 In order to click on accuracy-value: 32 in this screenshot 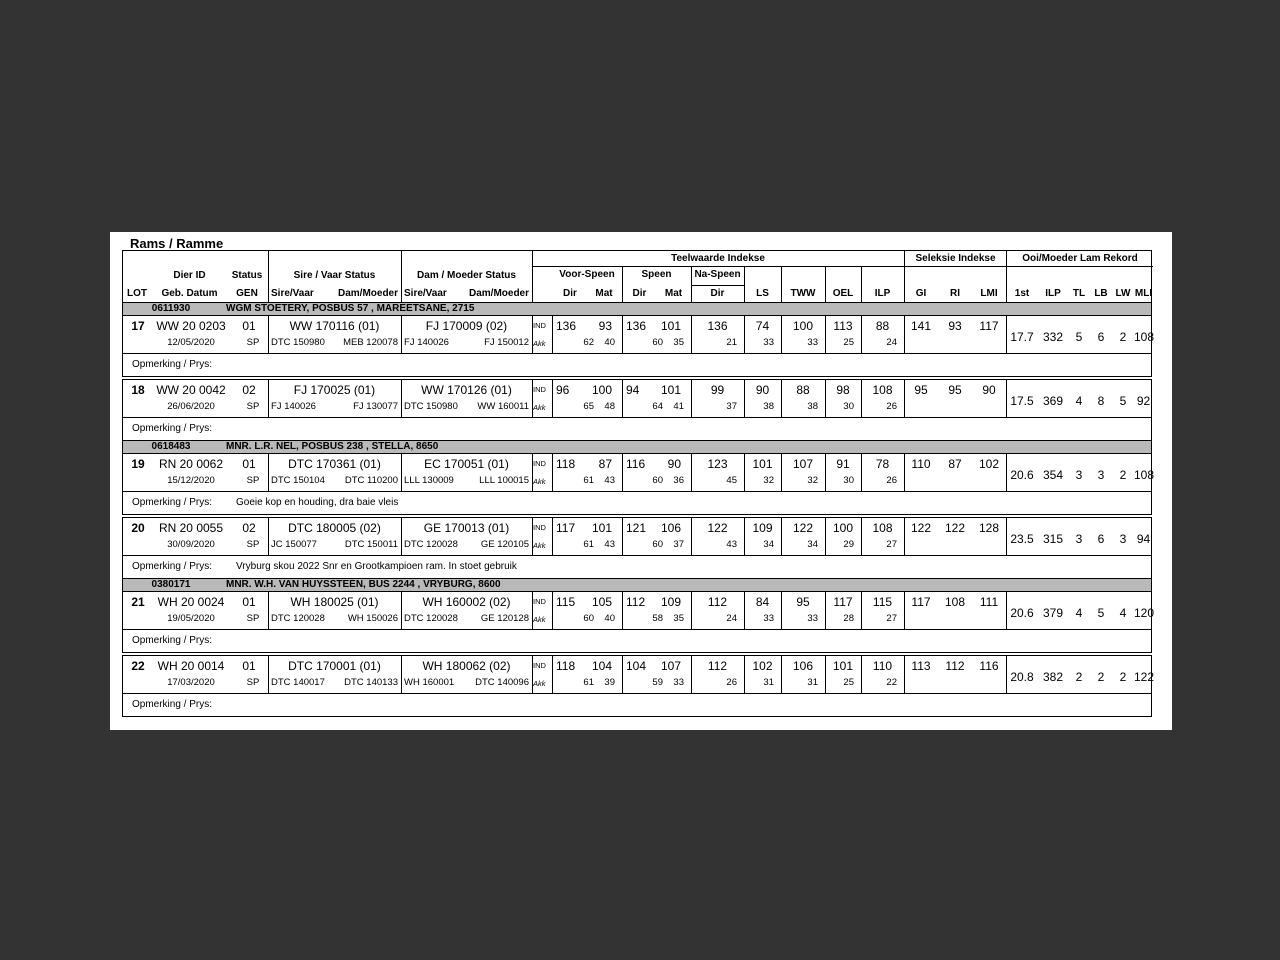, I will do `click(768, 480)`.